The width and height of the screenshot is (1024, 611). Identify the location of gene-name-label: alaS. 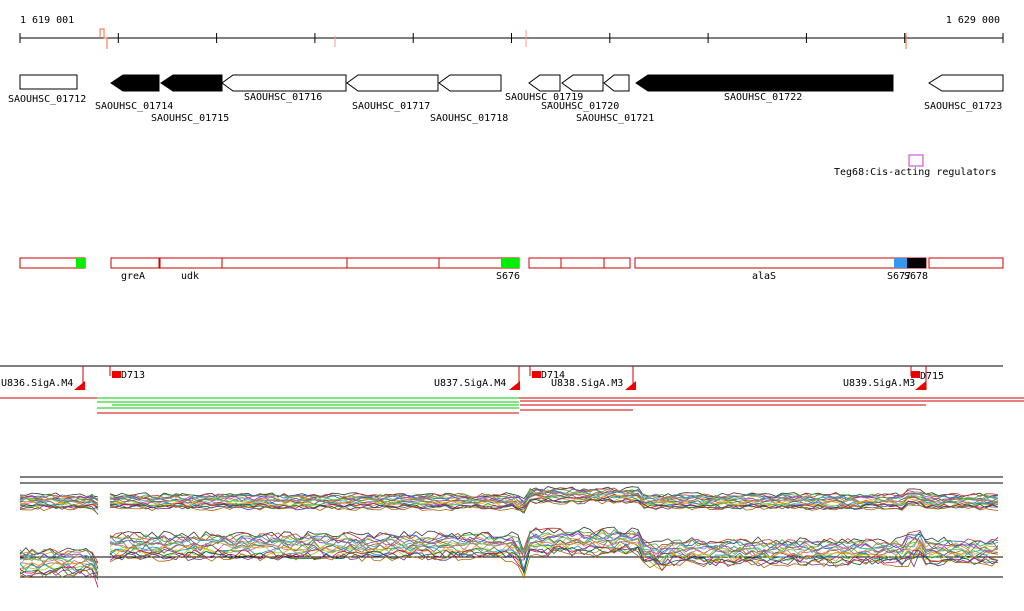
(764, 276).